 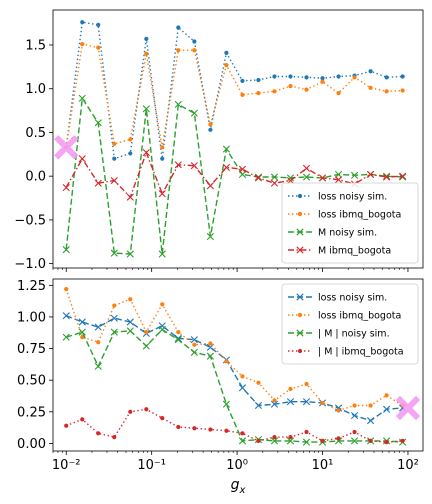 What do you see at coordinates (352, 197) in the screenshot?
I see `legend-label: loss noisy sim.` at bounding box center [352, 197].